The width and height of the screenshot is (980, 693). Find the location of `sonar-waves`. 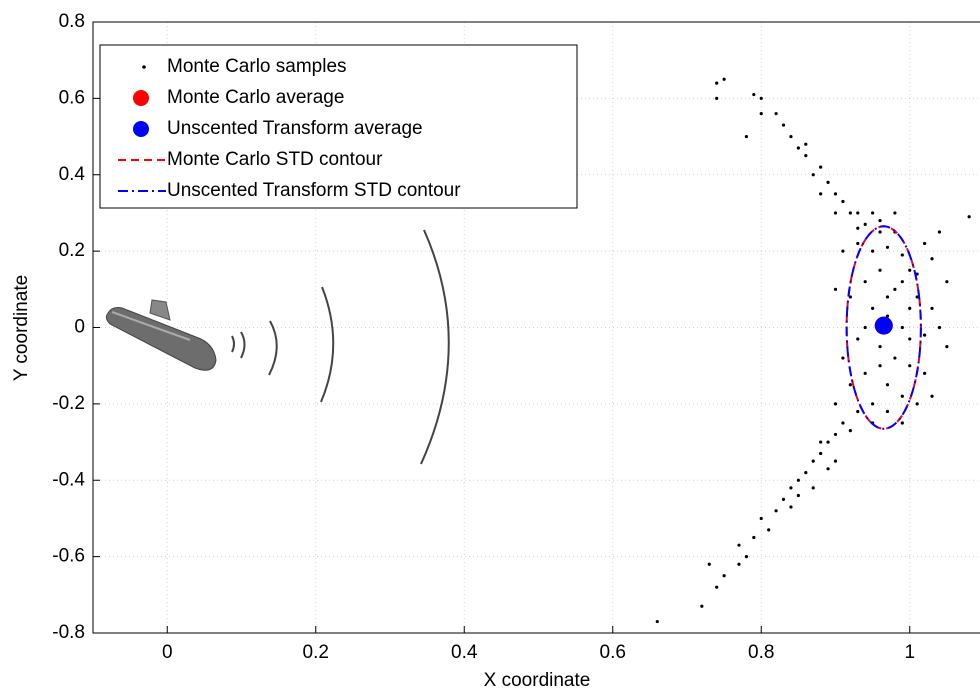

sonar-waves is located at coordinates (340, 347).